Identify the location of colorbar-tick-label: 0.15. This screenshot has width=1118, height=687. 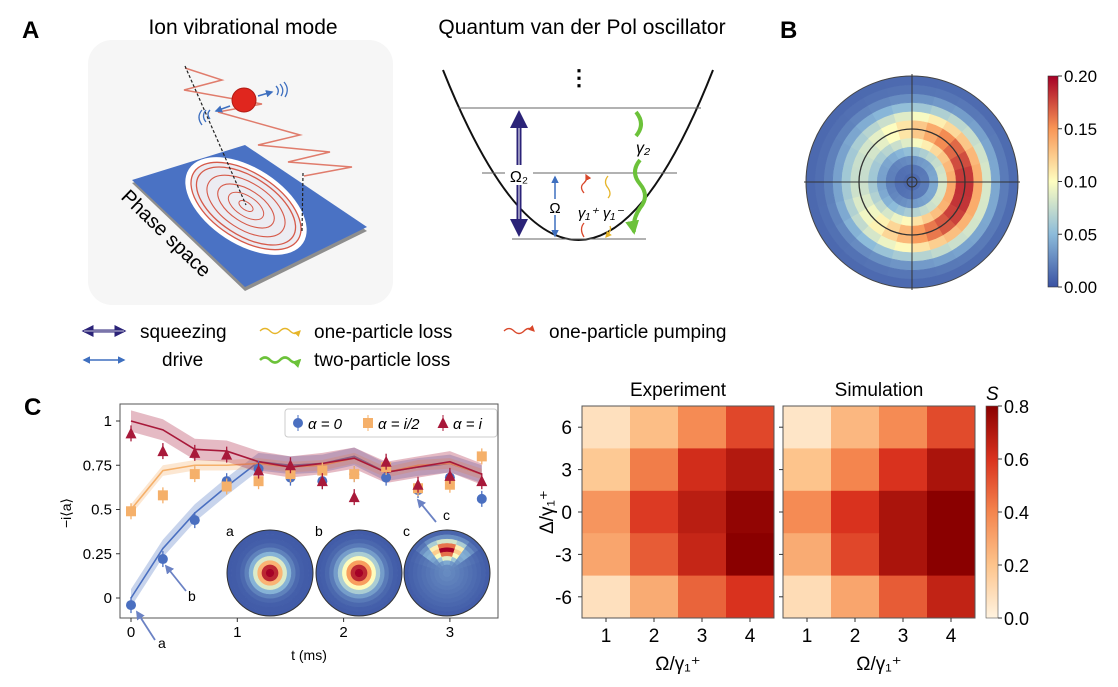
(1080, 129).